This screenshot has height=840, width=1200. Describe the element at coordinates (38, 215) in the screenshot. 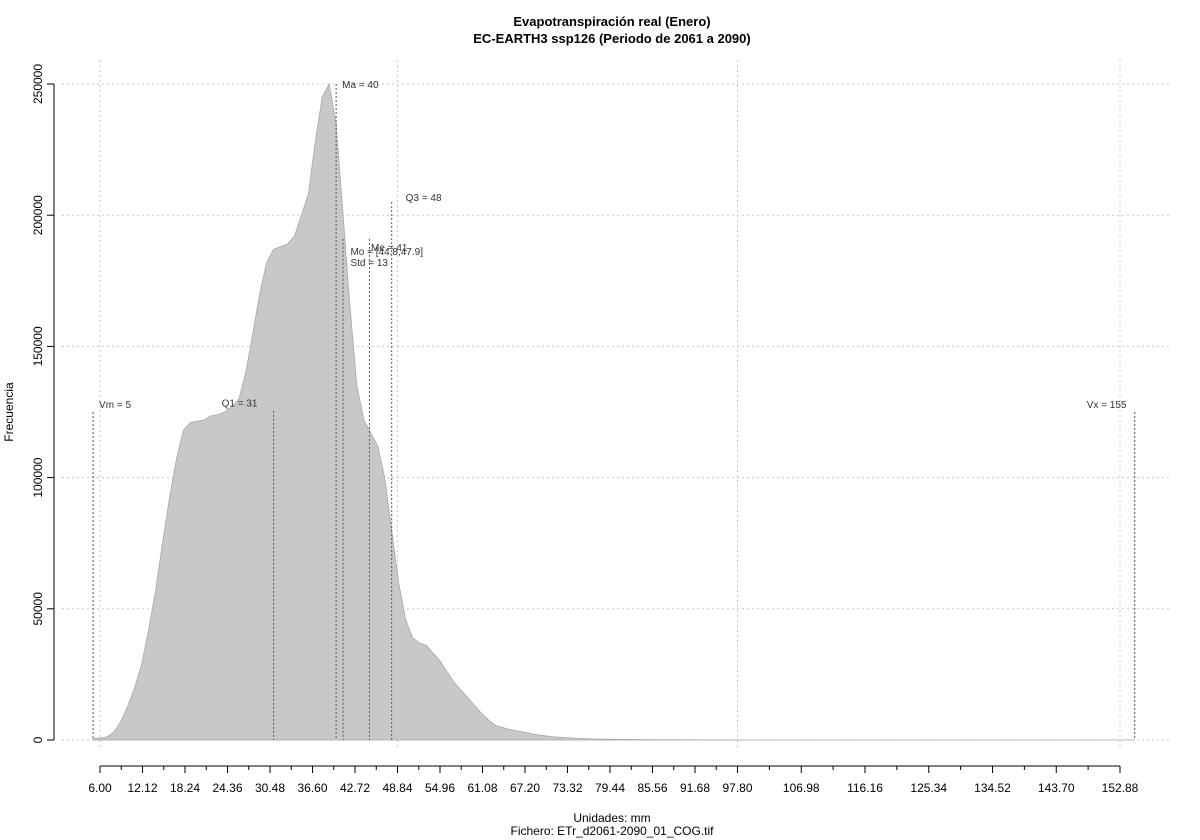

I see `y-tick-label-4: 200000` at that location.